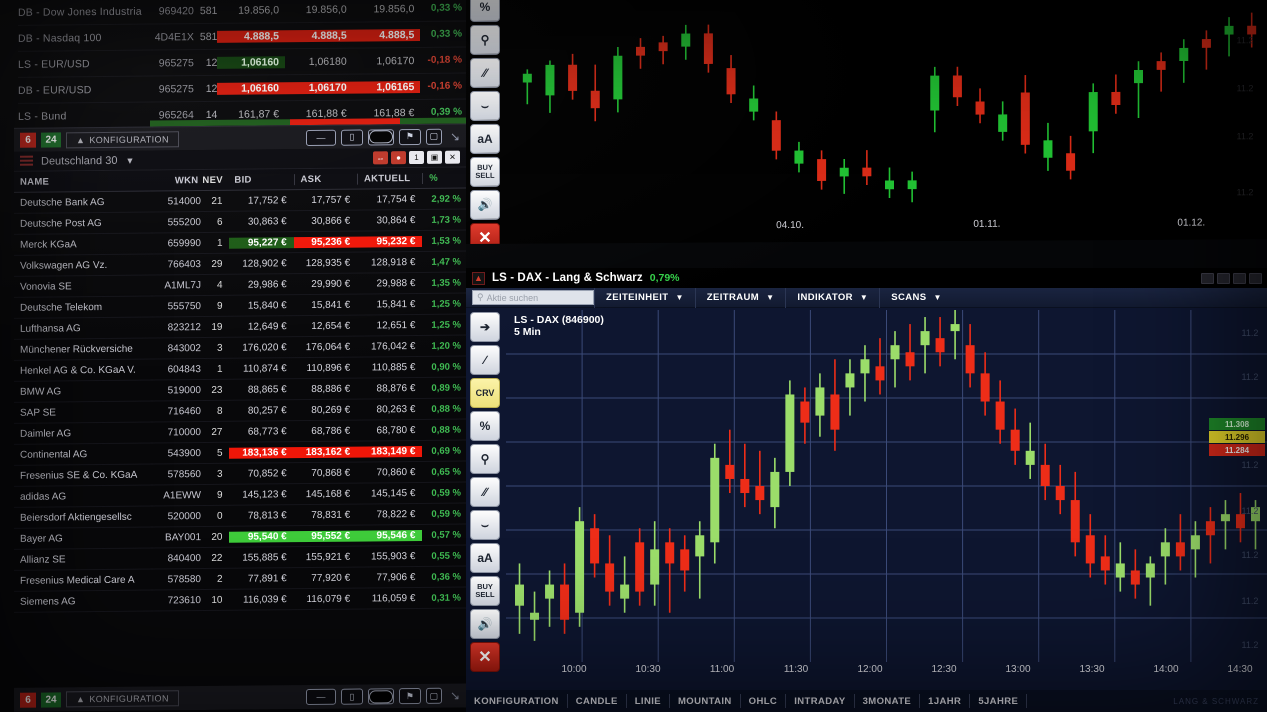  I want to click on menu-zeitraum: ZEITRAUM ▼, so click(740, 297).